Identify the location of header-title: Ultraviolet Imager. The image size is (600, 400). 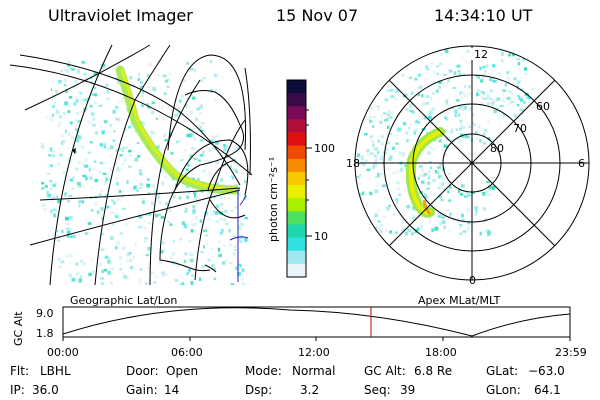
(120, 15).